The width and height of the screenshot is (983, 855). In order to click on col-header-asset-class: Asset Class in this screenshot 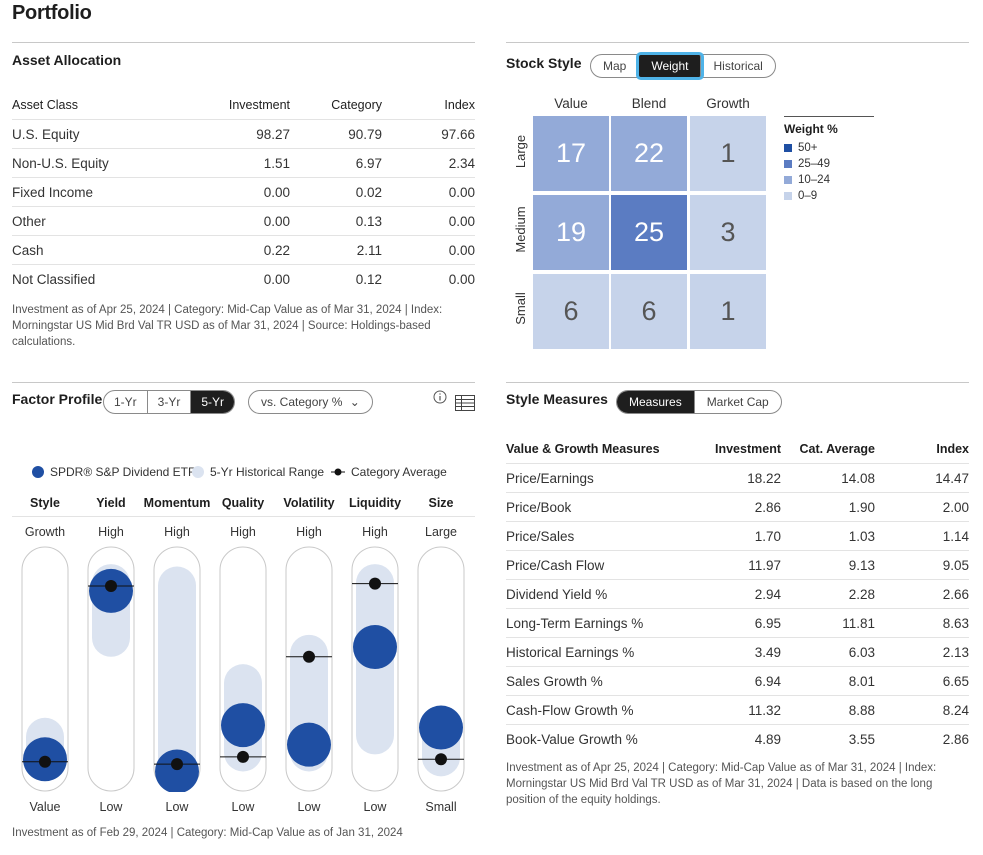, I will do `click(45, 104)`.